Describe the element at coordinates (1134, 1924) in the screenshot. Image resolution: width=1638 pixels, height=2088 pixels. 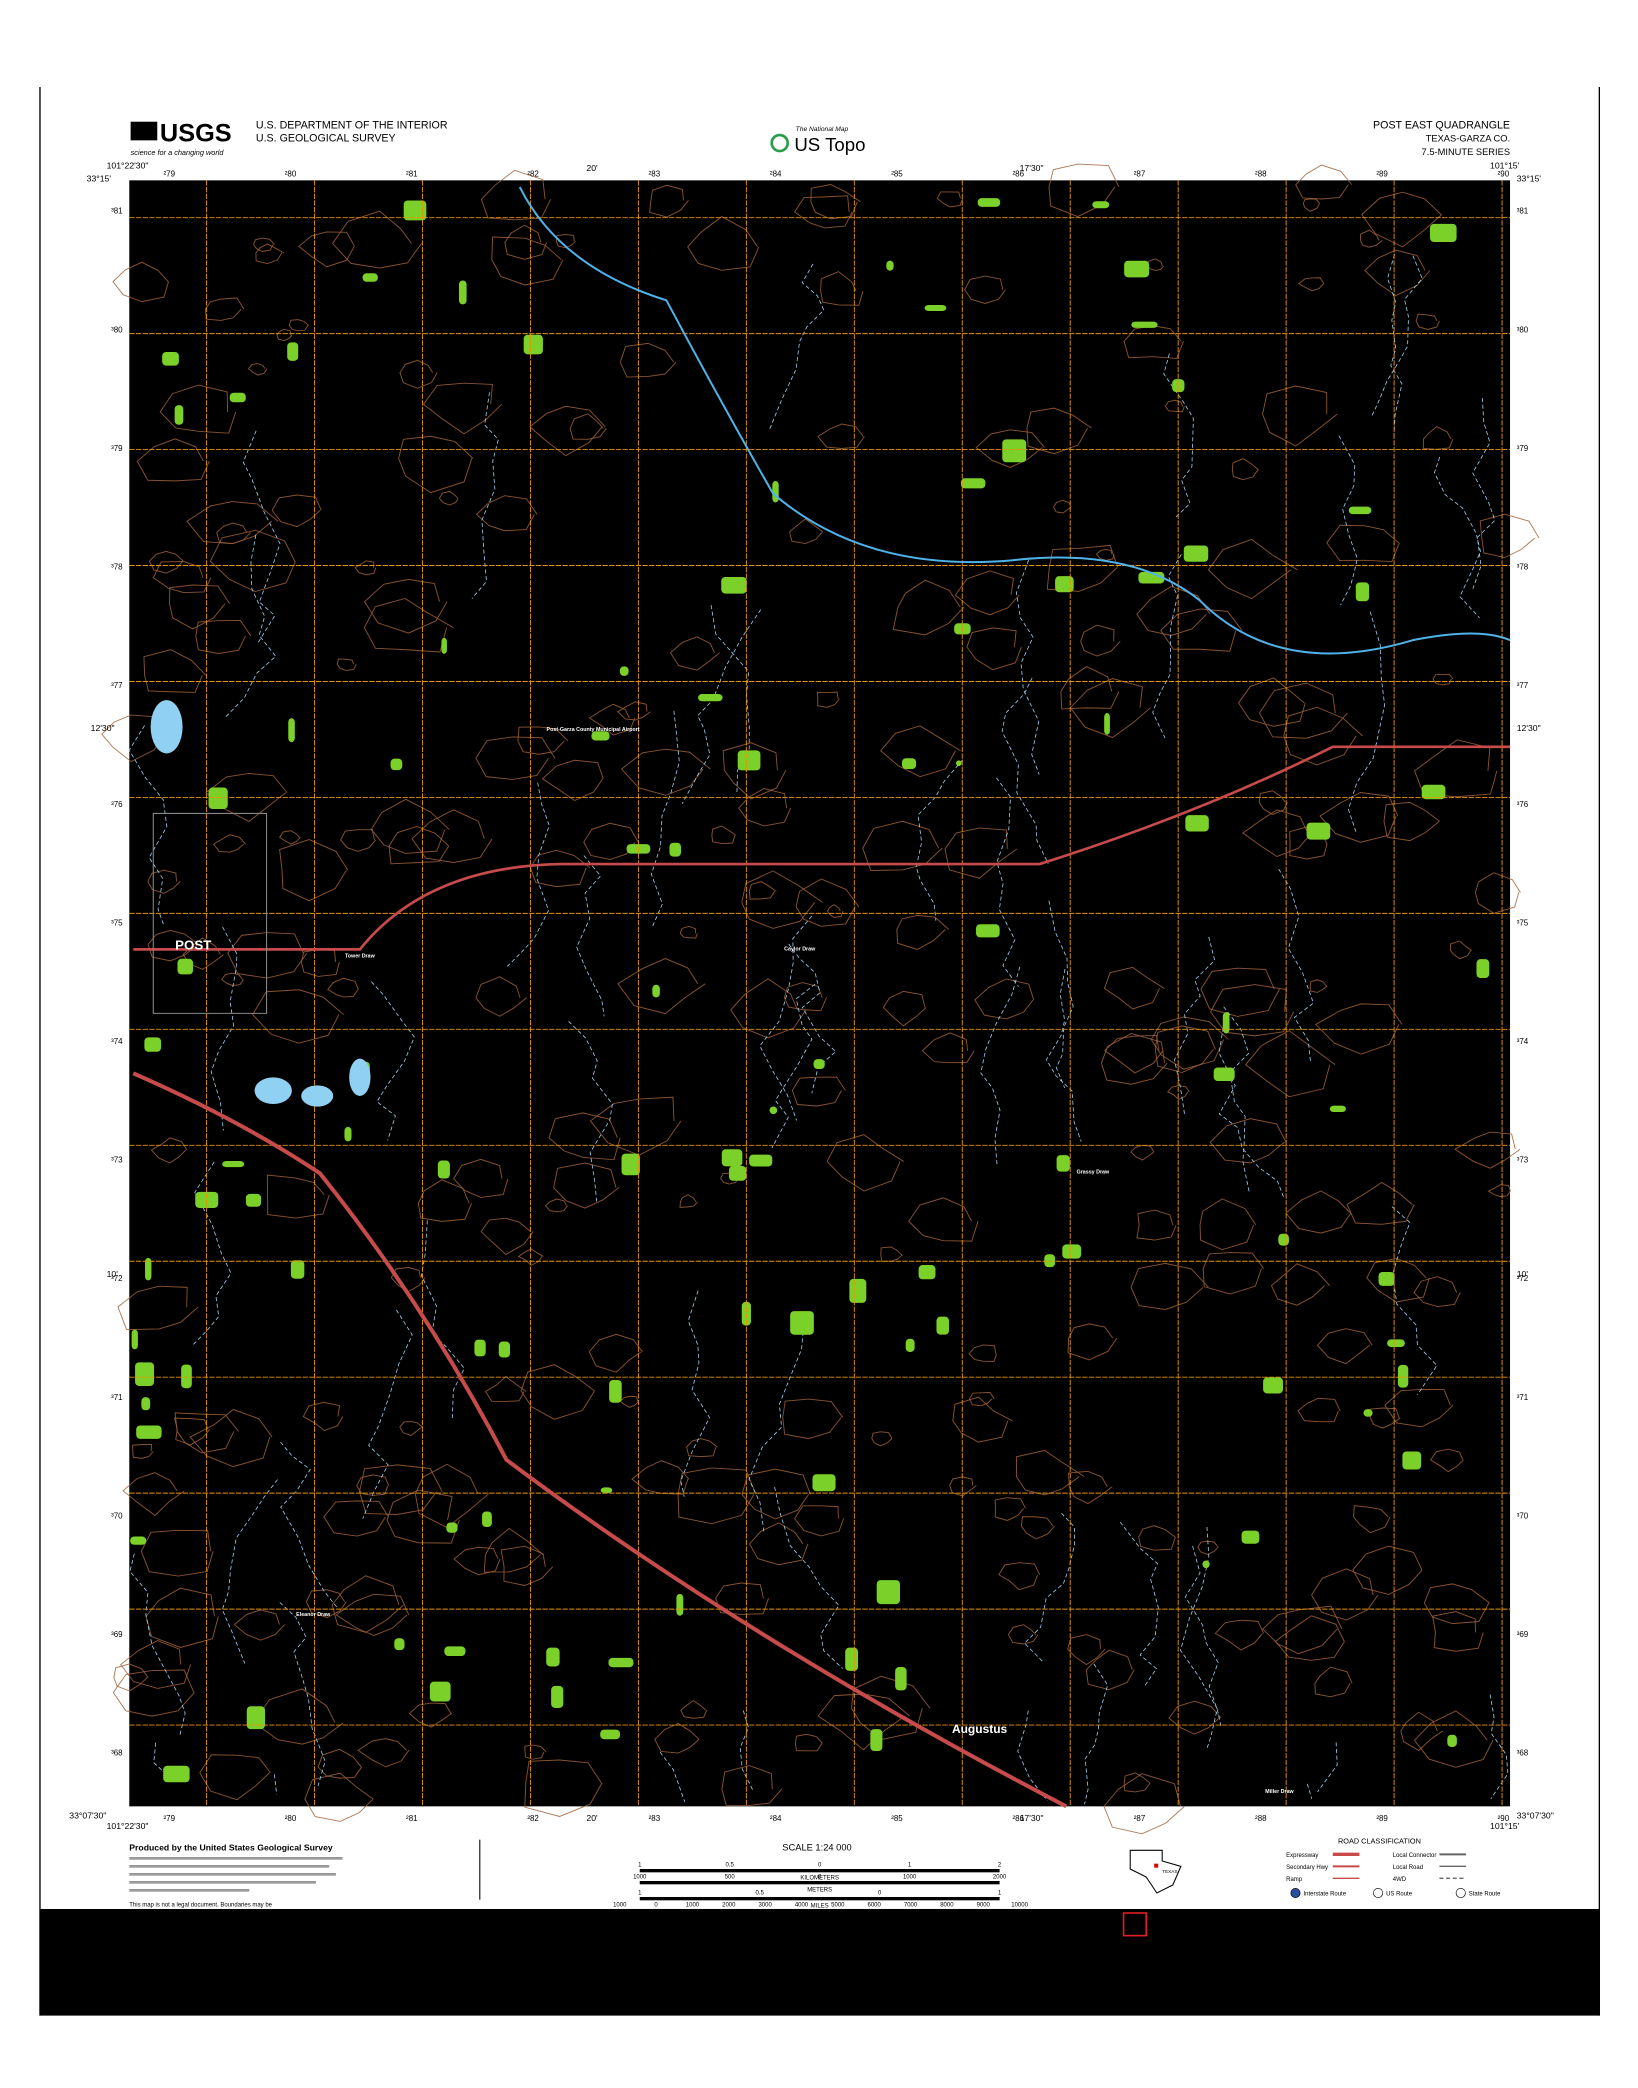
I see `red-marker` at that location.